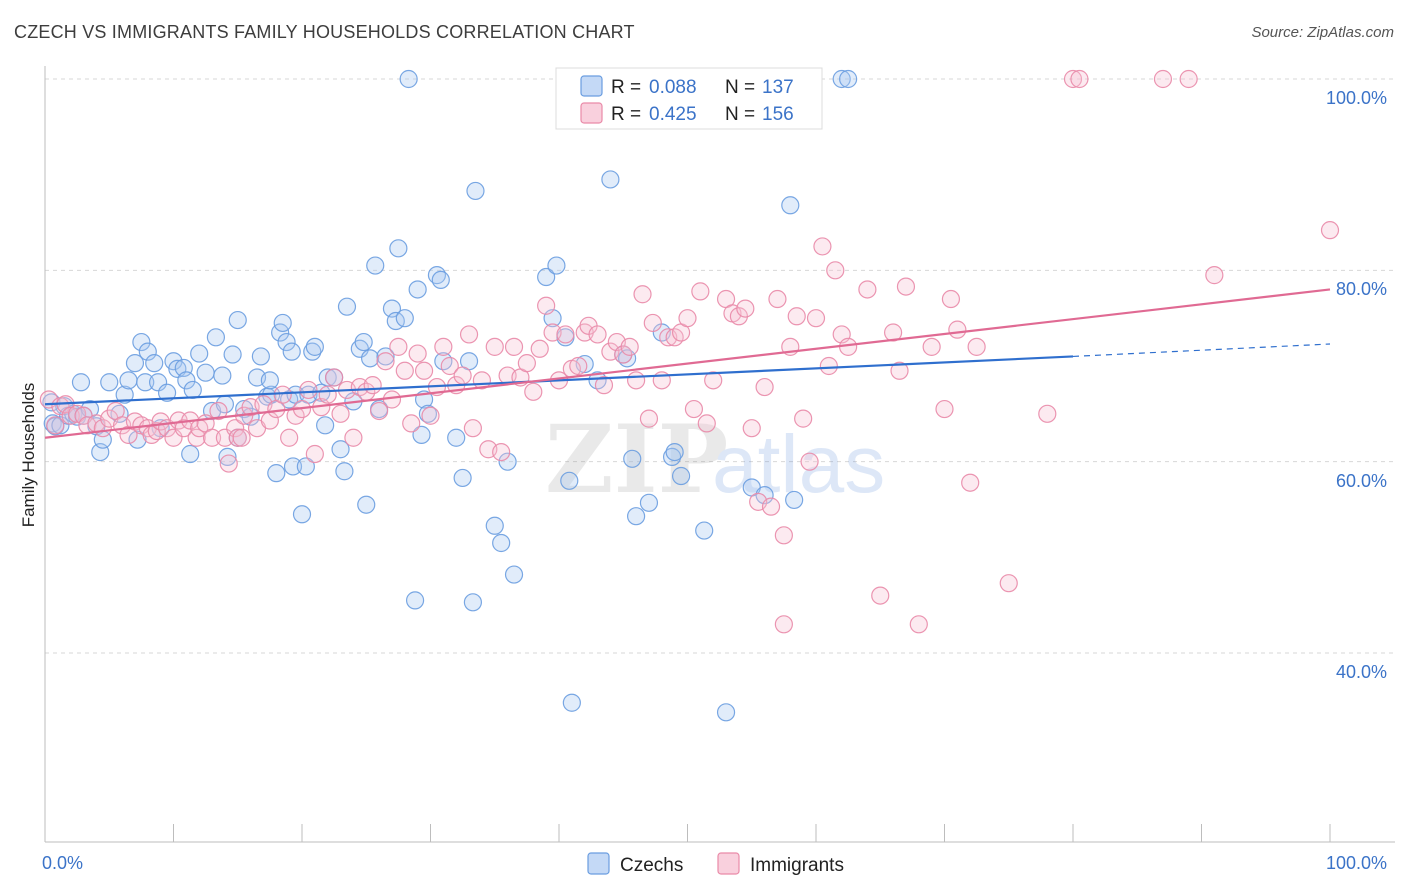  I want to click on bottom-legend-swatch-immigrants, so click(728, 863).